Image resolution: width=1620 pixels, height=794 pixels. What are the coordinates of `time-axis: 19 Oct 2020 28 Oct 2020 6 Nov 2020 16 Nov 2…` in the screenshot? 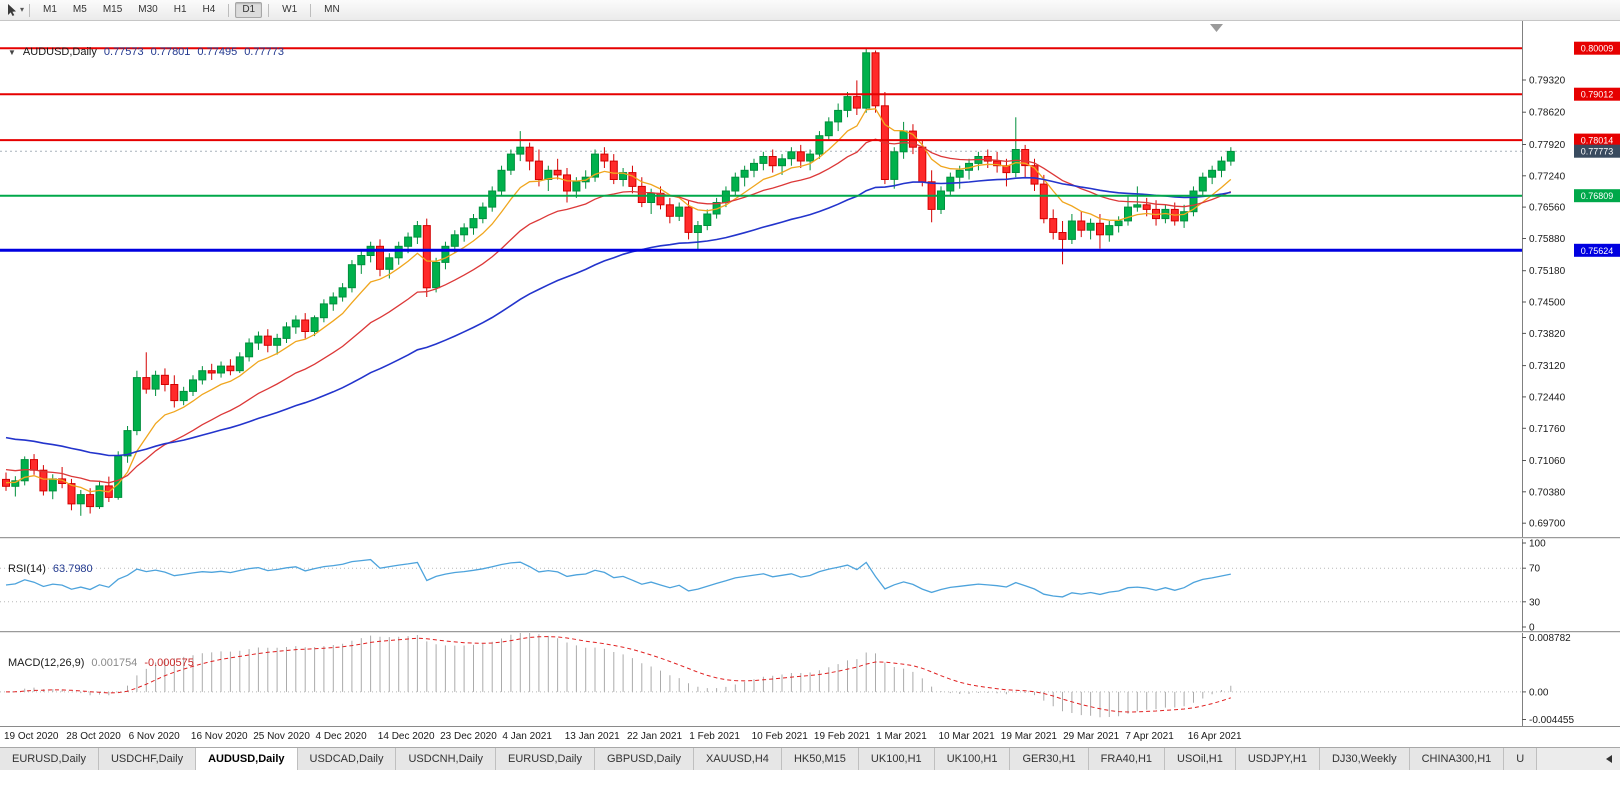 It's located at (810, 736).